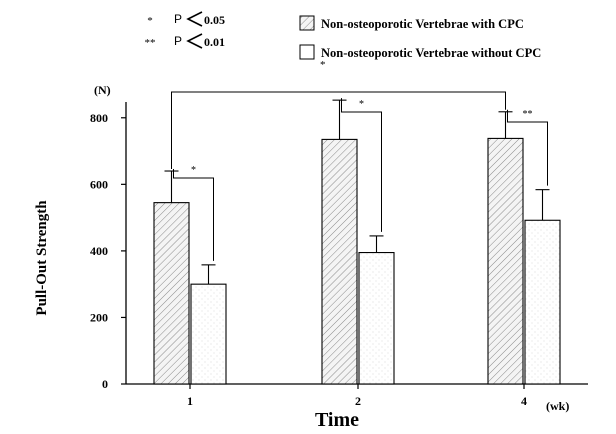 Image resolution: width=616 pixels, height=434 pixels. I want to click on x-tick-label: 4, so click(524, 401).